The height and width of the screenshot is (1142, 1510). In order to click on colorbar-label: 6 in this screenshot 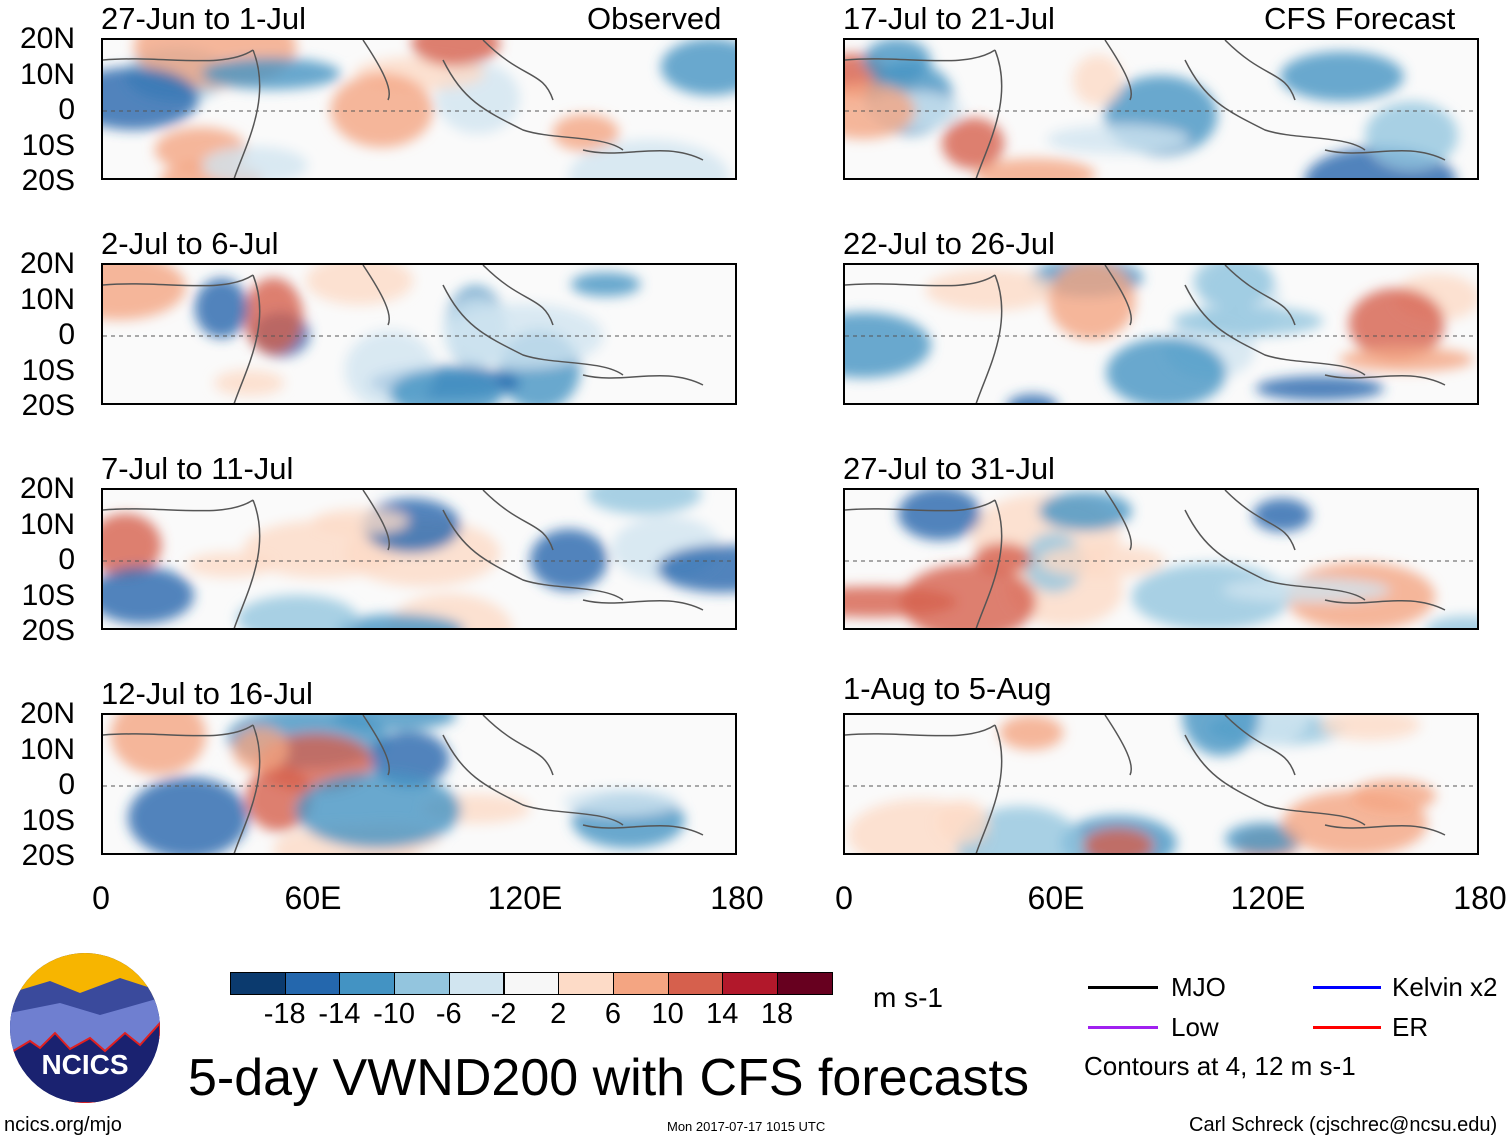, I will do `click(612, 1014)`.